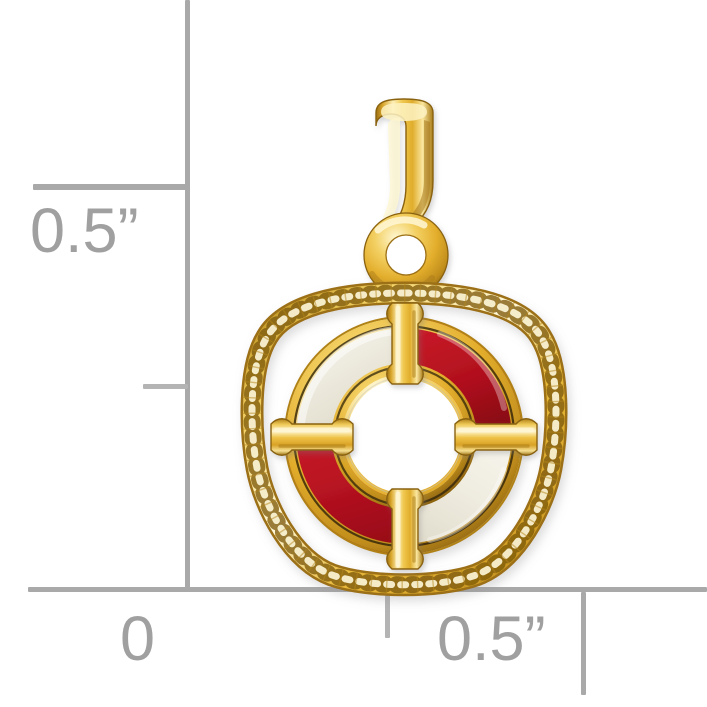  What do you see at coordinates (367, 589) in the screenshot?
I see `ruler-horizontal-axis` at bounding box center [367, 589].